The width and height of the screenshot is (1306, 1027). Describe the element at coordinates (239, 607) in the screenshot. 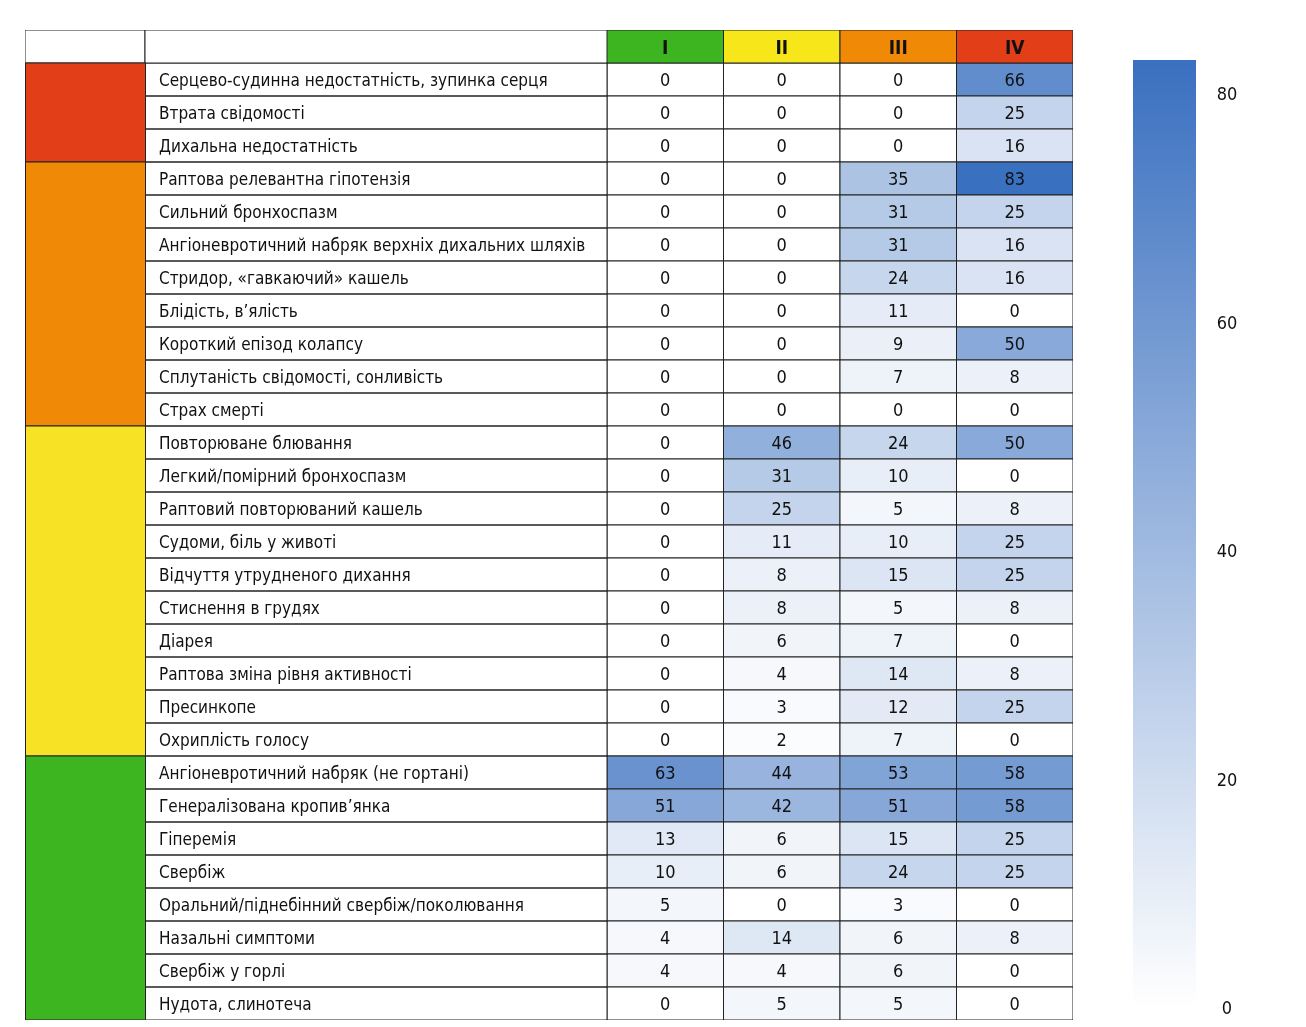

I see `y-tick-label: Стиснення в грудях` at that location.